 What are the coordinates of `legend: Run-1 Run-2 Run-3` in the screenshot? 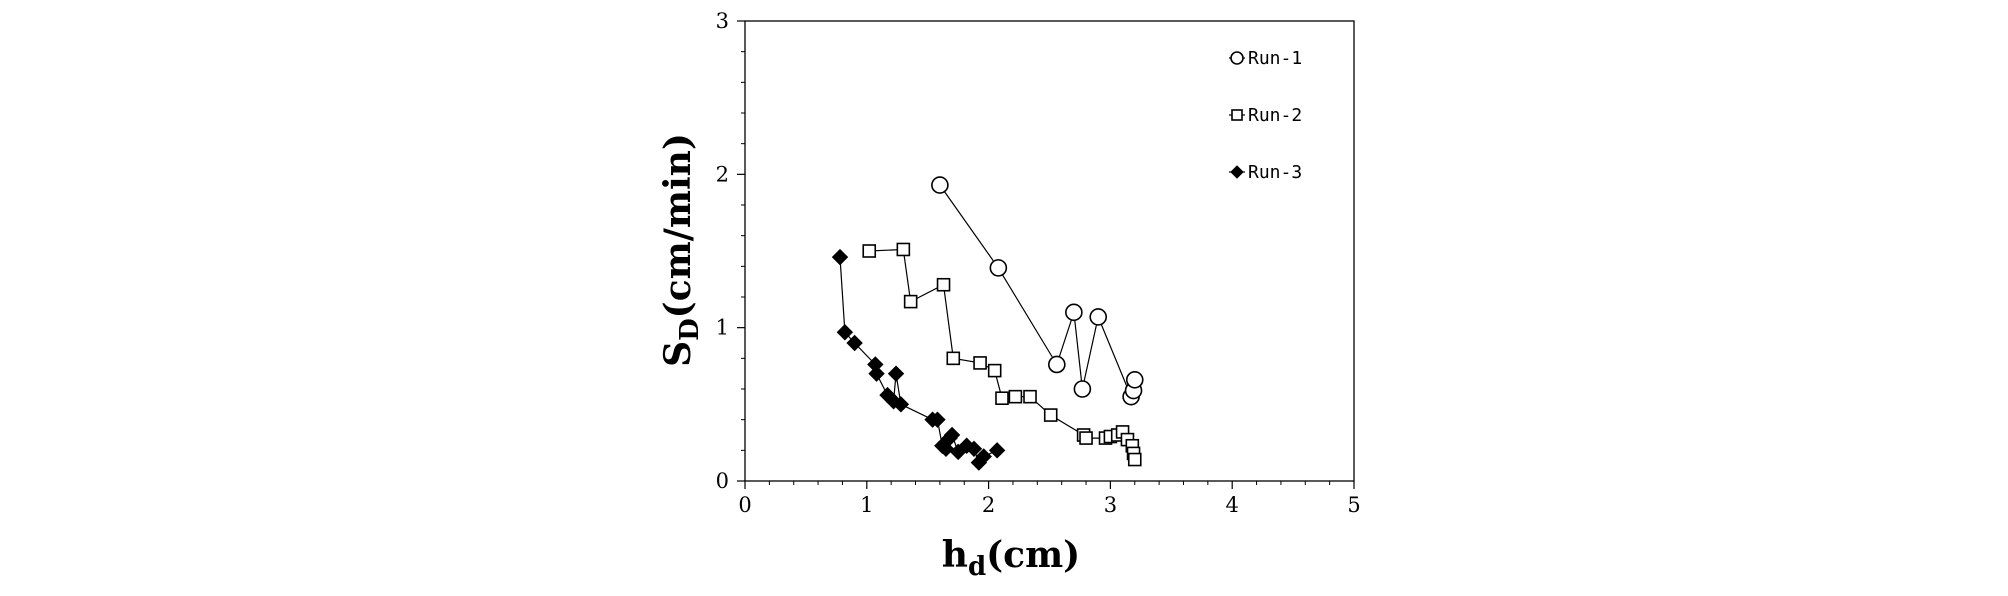 It's located at (1265, 115).